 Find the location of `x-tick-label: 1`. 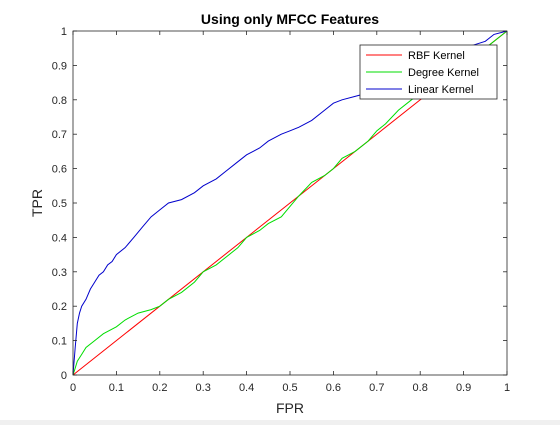

x-tick-label: 1 is located at coordinates (507, 388).